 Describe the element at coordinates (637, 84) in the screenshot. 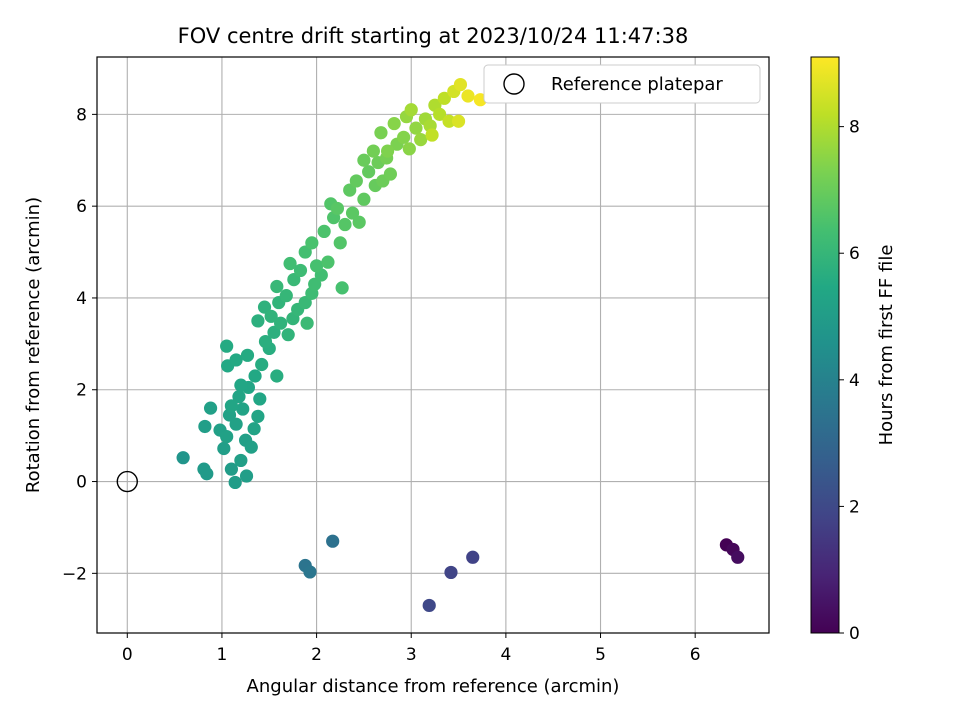

I see `legend-entry-reference: Reference platepar` at that location.